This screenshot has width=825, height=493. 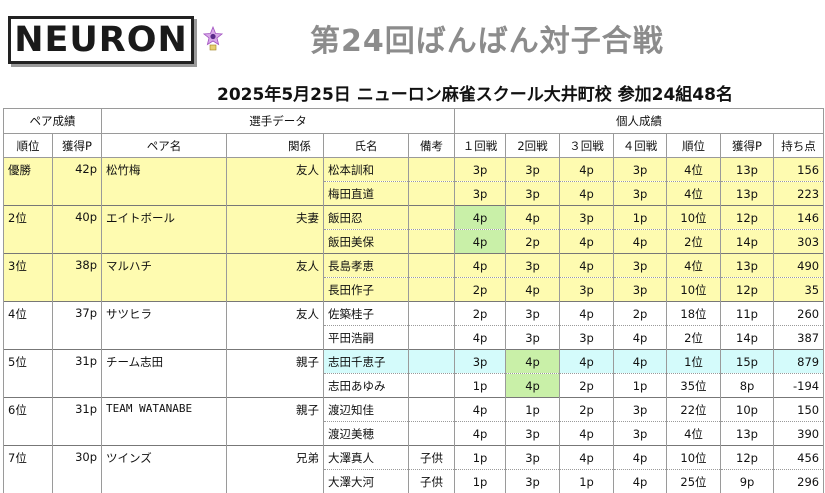 I want to click on individual-score: 150, so click(x=798, y=409).